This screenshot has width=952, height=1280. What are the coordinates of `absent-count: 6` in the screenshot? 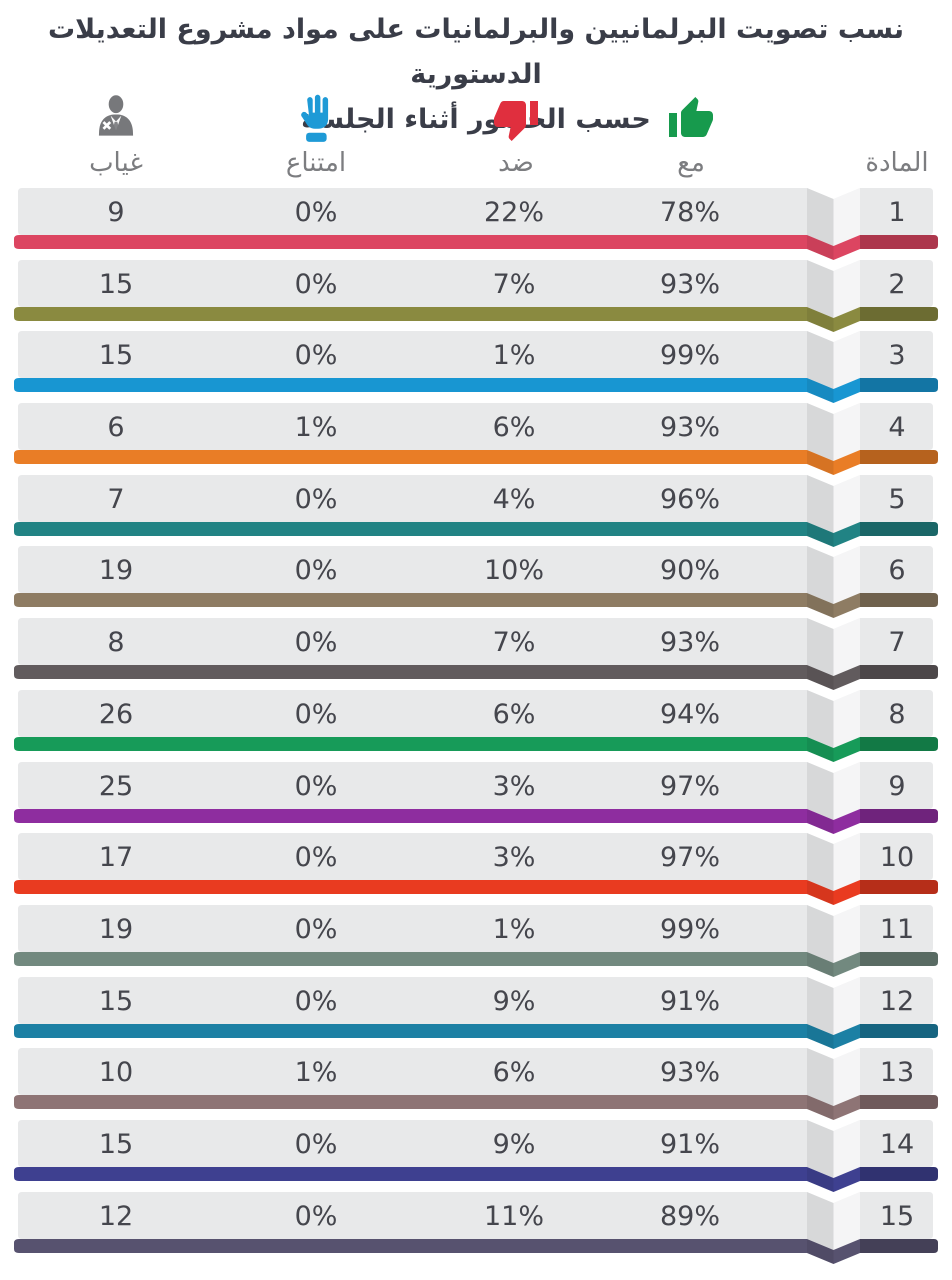 It's located at (116, 428).